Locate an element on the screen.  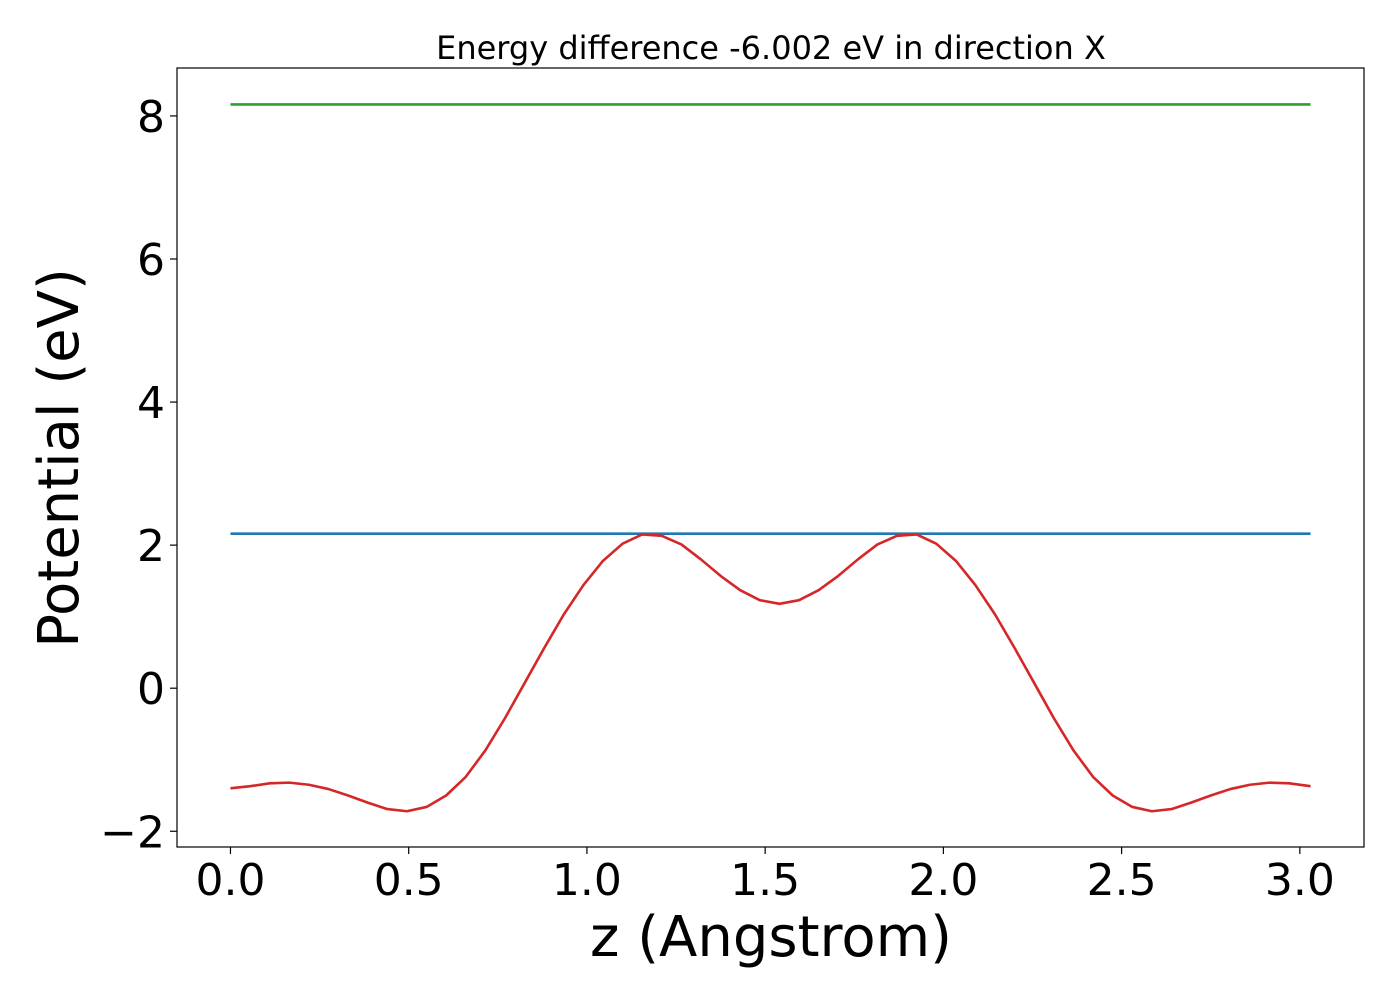
y-axis-label: Potential (eV) is located at coordinates (59, 458).